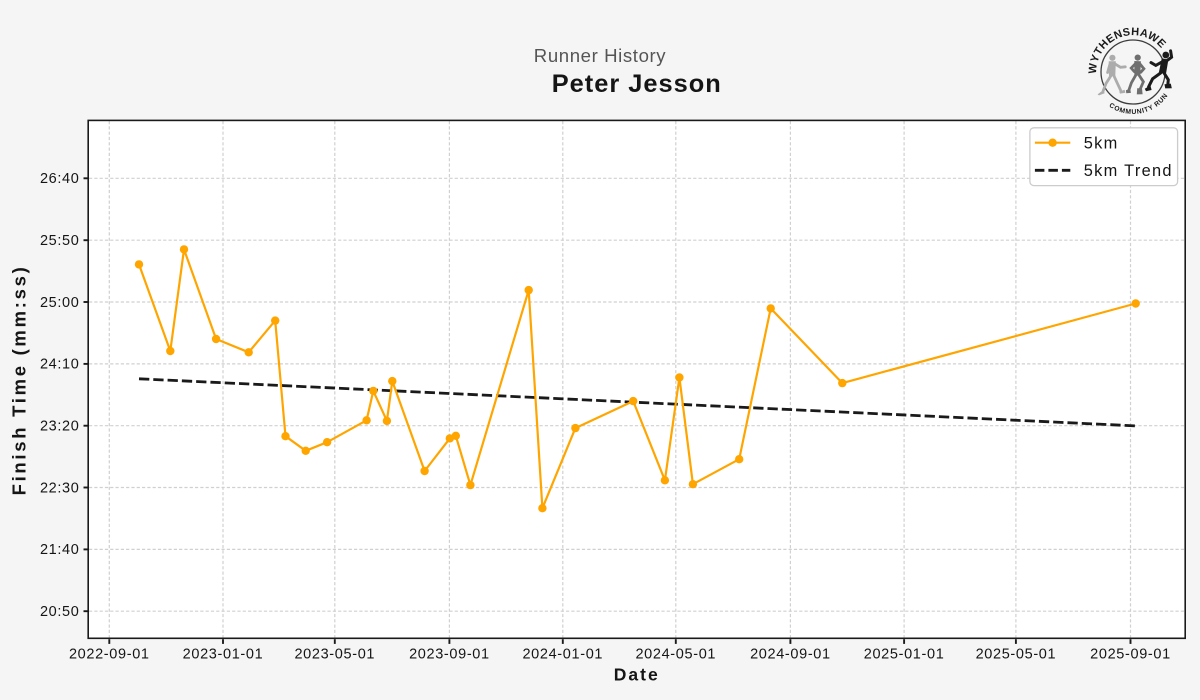  Describe the element at coordinates (109, 655) in the screenshot. I see `svg-text: 2022-09-01` at that location.